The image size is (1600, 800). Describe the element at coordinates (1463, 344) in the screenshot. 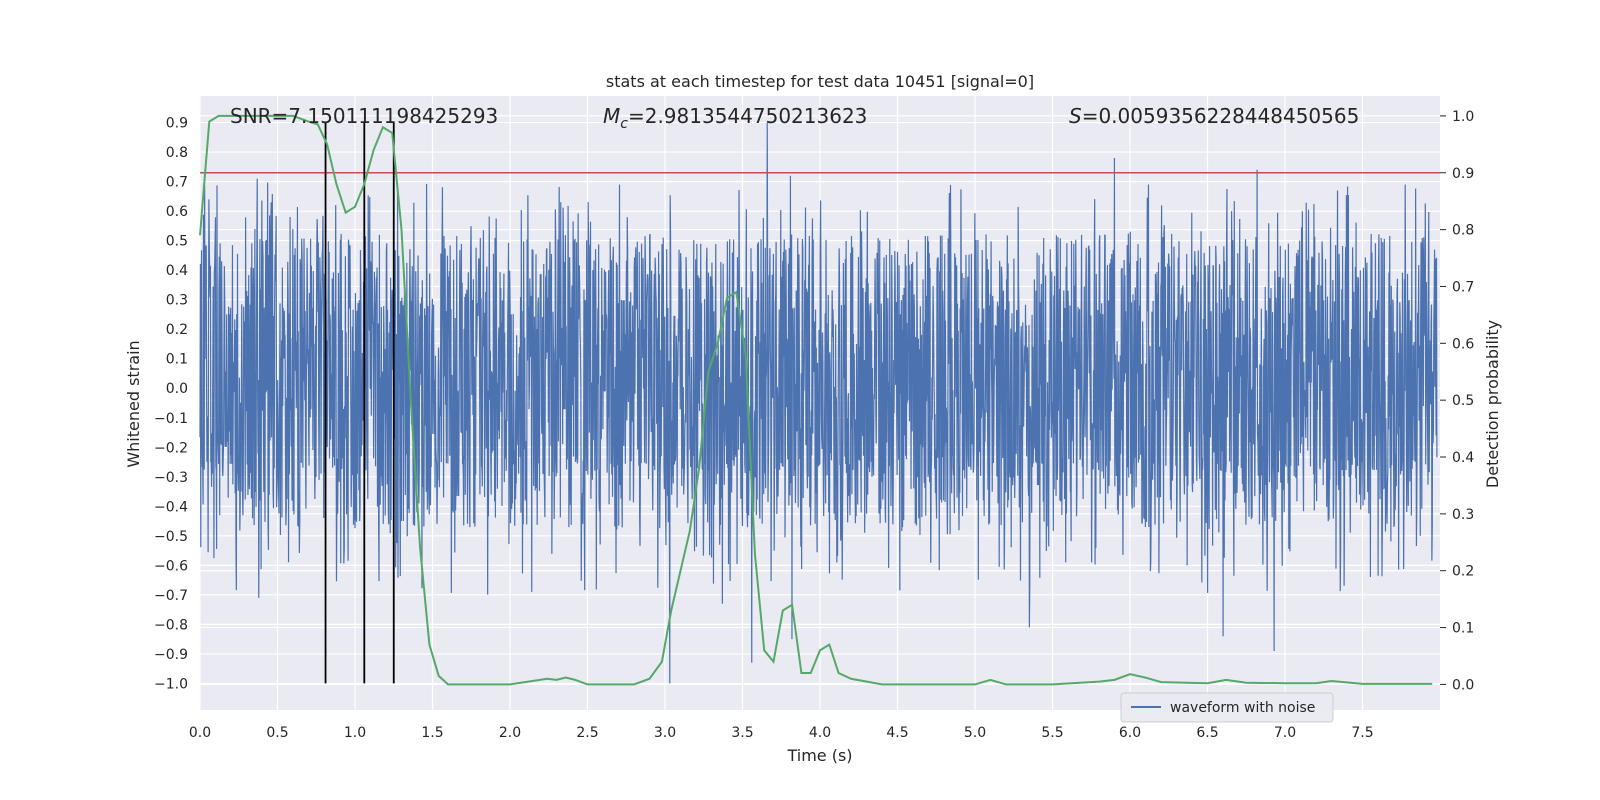

I see `y2-tick-label: 0.6` at that location.